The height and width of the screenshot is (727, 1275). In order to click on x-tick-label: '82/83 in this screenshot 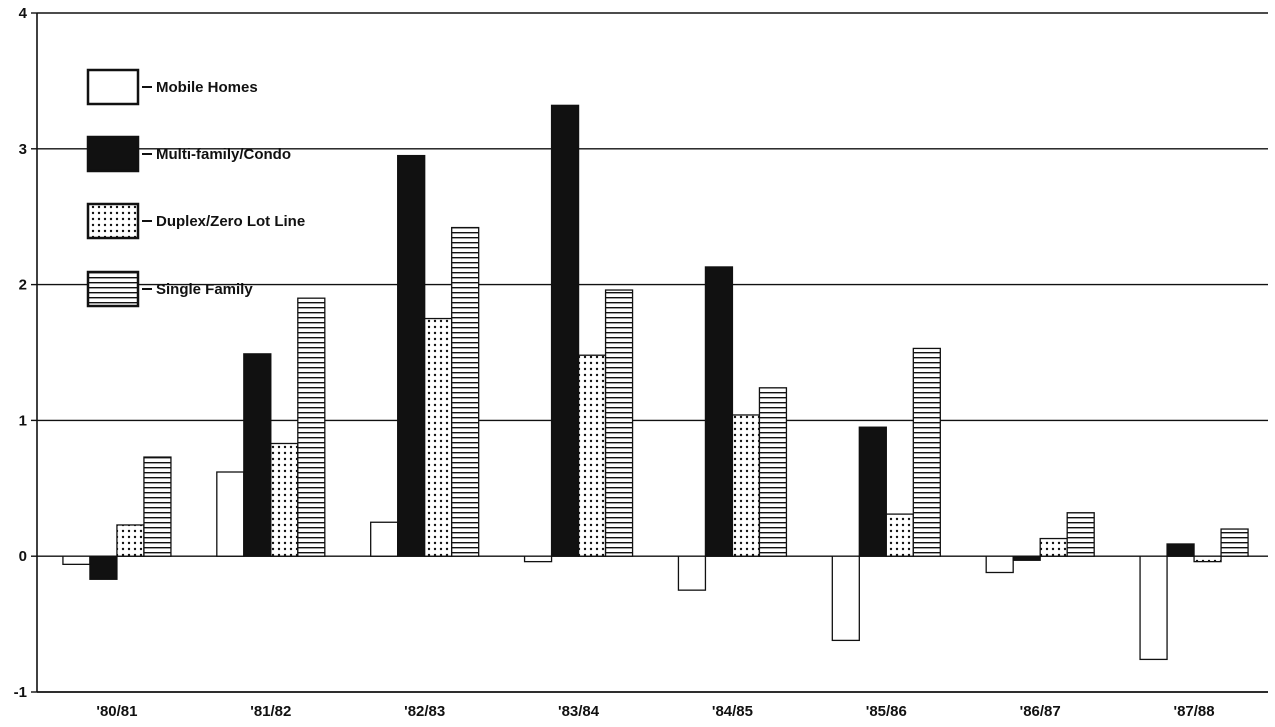, I will do `click(424, 711)`.